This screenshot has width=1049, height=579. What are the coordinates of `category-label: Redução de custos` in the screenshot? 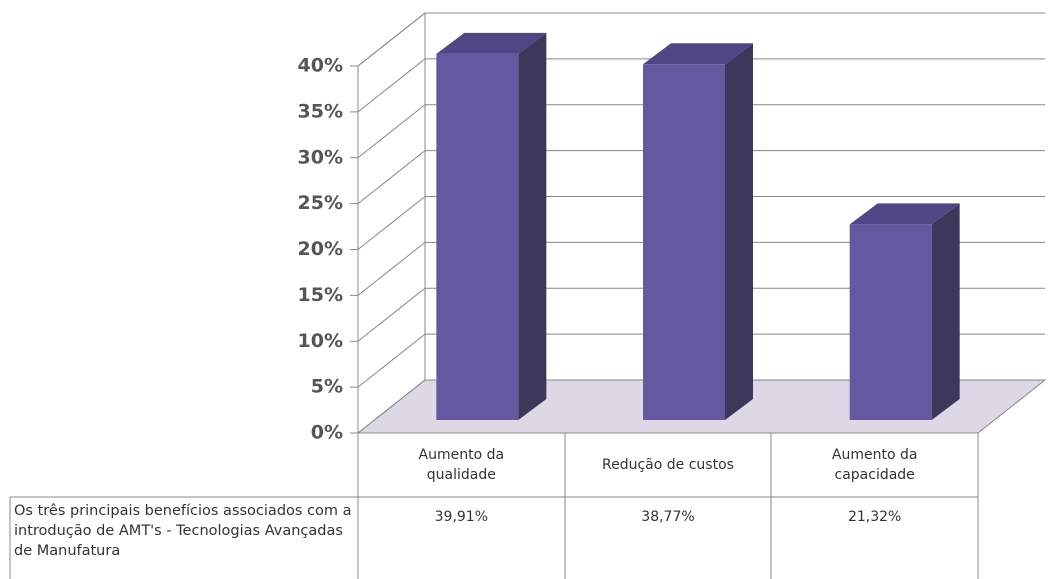 It's located at (668, 465).